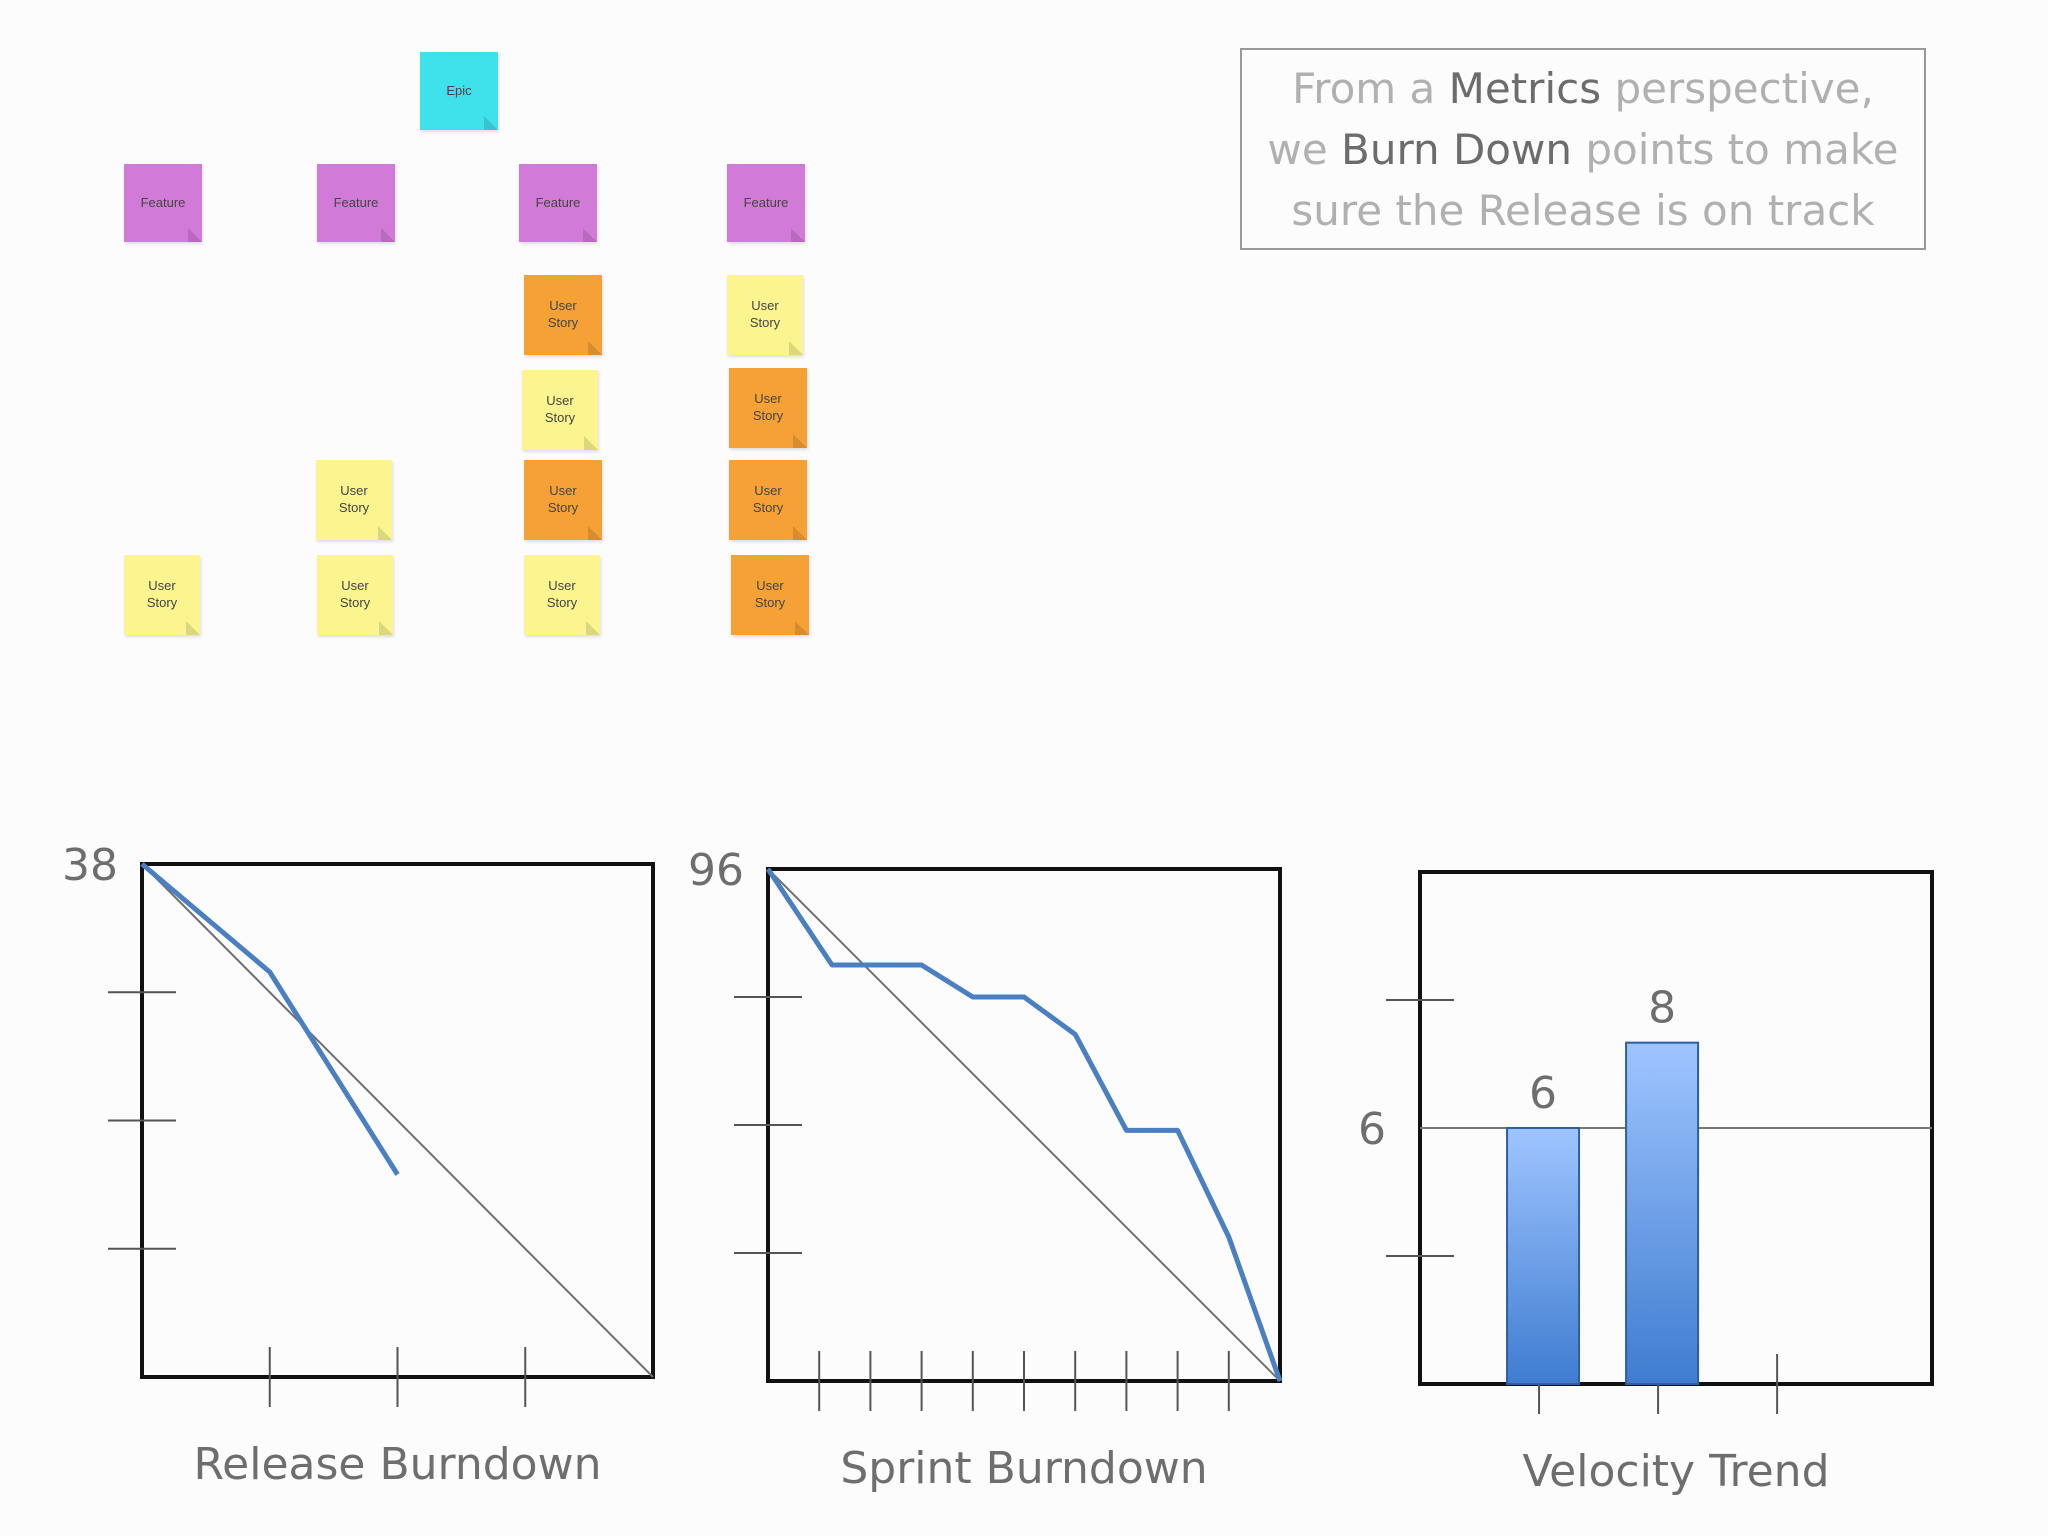 This screenshot has width=2048, height=1536. Describe the element at coordinates (1370, 88) in the screenshot. I see `callout-text: From a` at that location.